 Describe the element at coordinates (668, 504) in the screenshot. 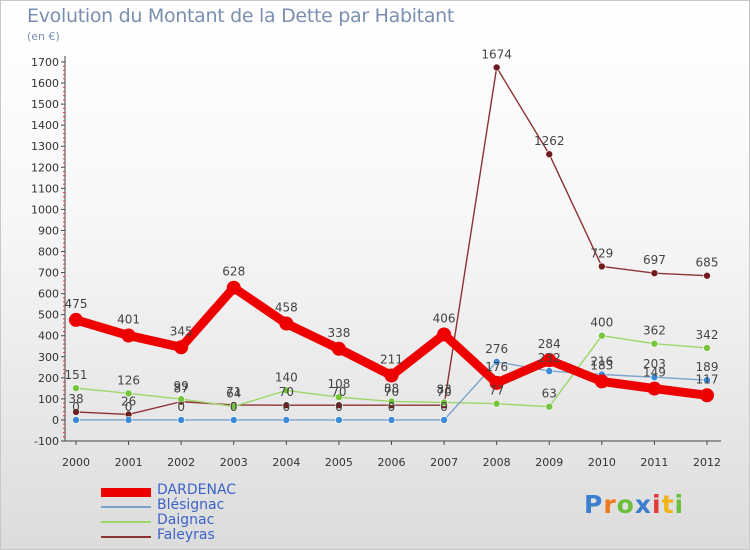

I see `logo-letter: t` at that location.